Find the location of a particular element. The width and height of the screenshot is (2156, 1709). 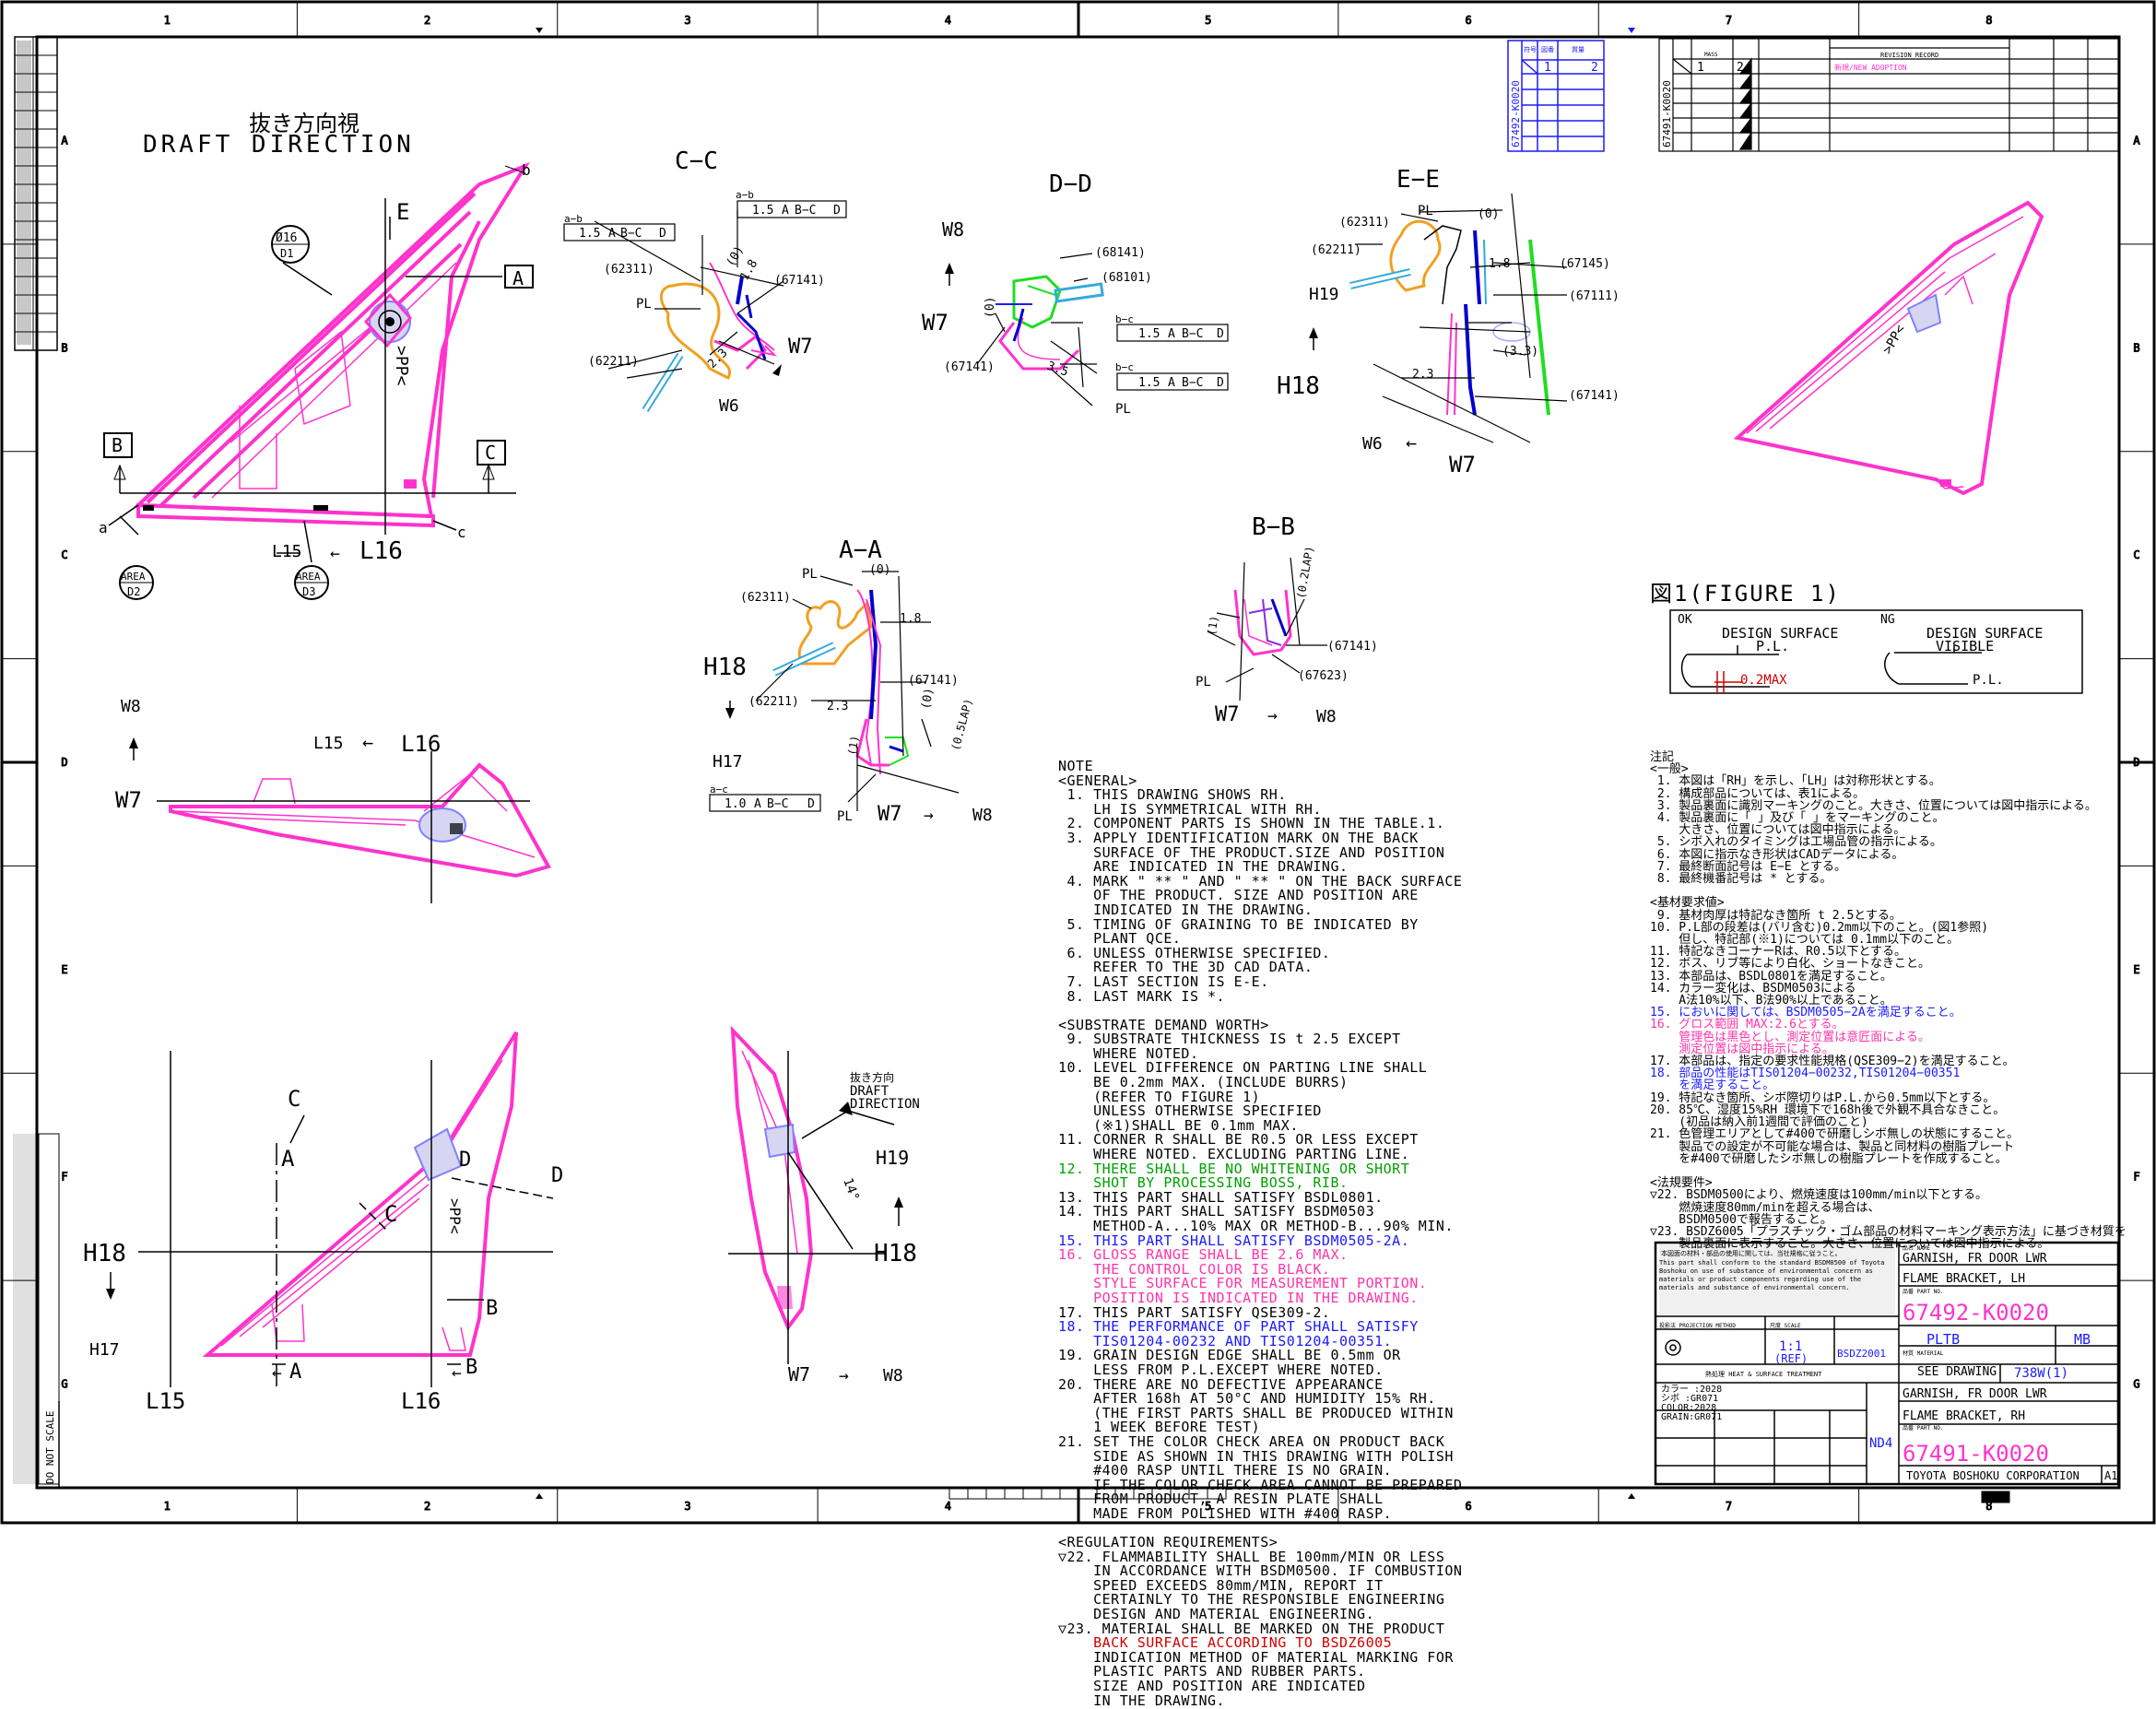

parts-table is located at coordinates (1556, 96).